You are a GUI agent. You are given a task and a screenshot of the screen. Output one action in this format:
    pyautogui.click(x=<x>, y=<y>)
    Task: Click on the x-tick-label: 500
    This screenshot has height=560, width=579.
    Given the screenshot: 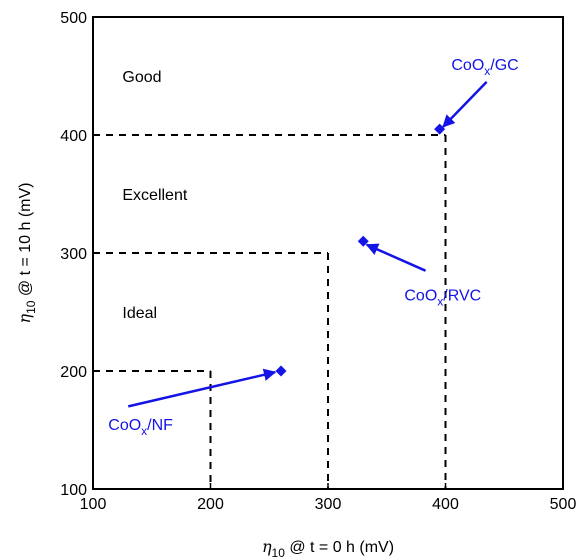 What is the action you would take?
    pyautogui.click(x=563, y=504)
    